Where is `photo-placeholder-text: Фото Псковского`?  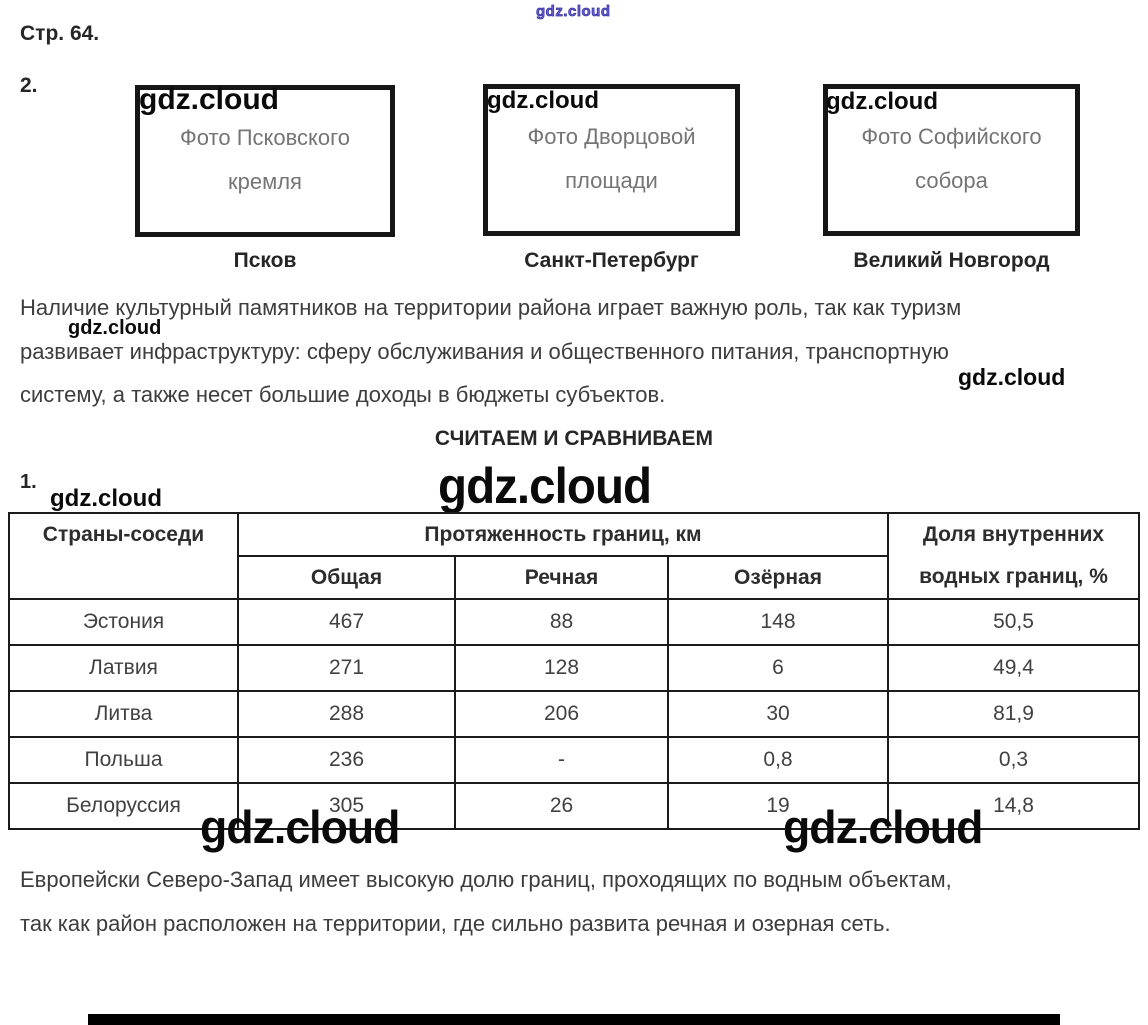 photo-placeholder-text: Фото Псковского is located at coordinates (265, 137).